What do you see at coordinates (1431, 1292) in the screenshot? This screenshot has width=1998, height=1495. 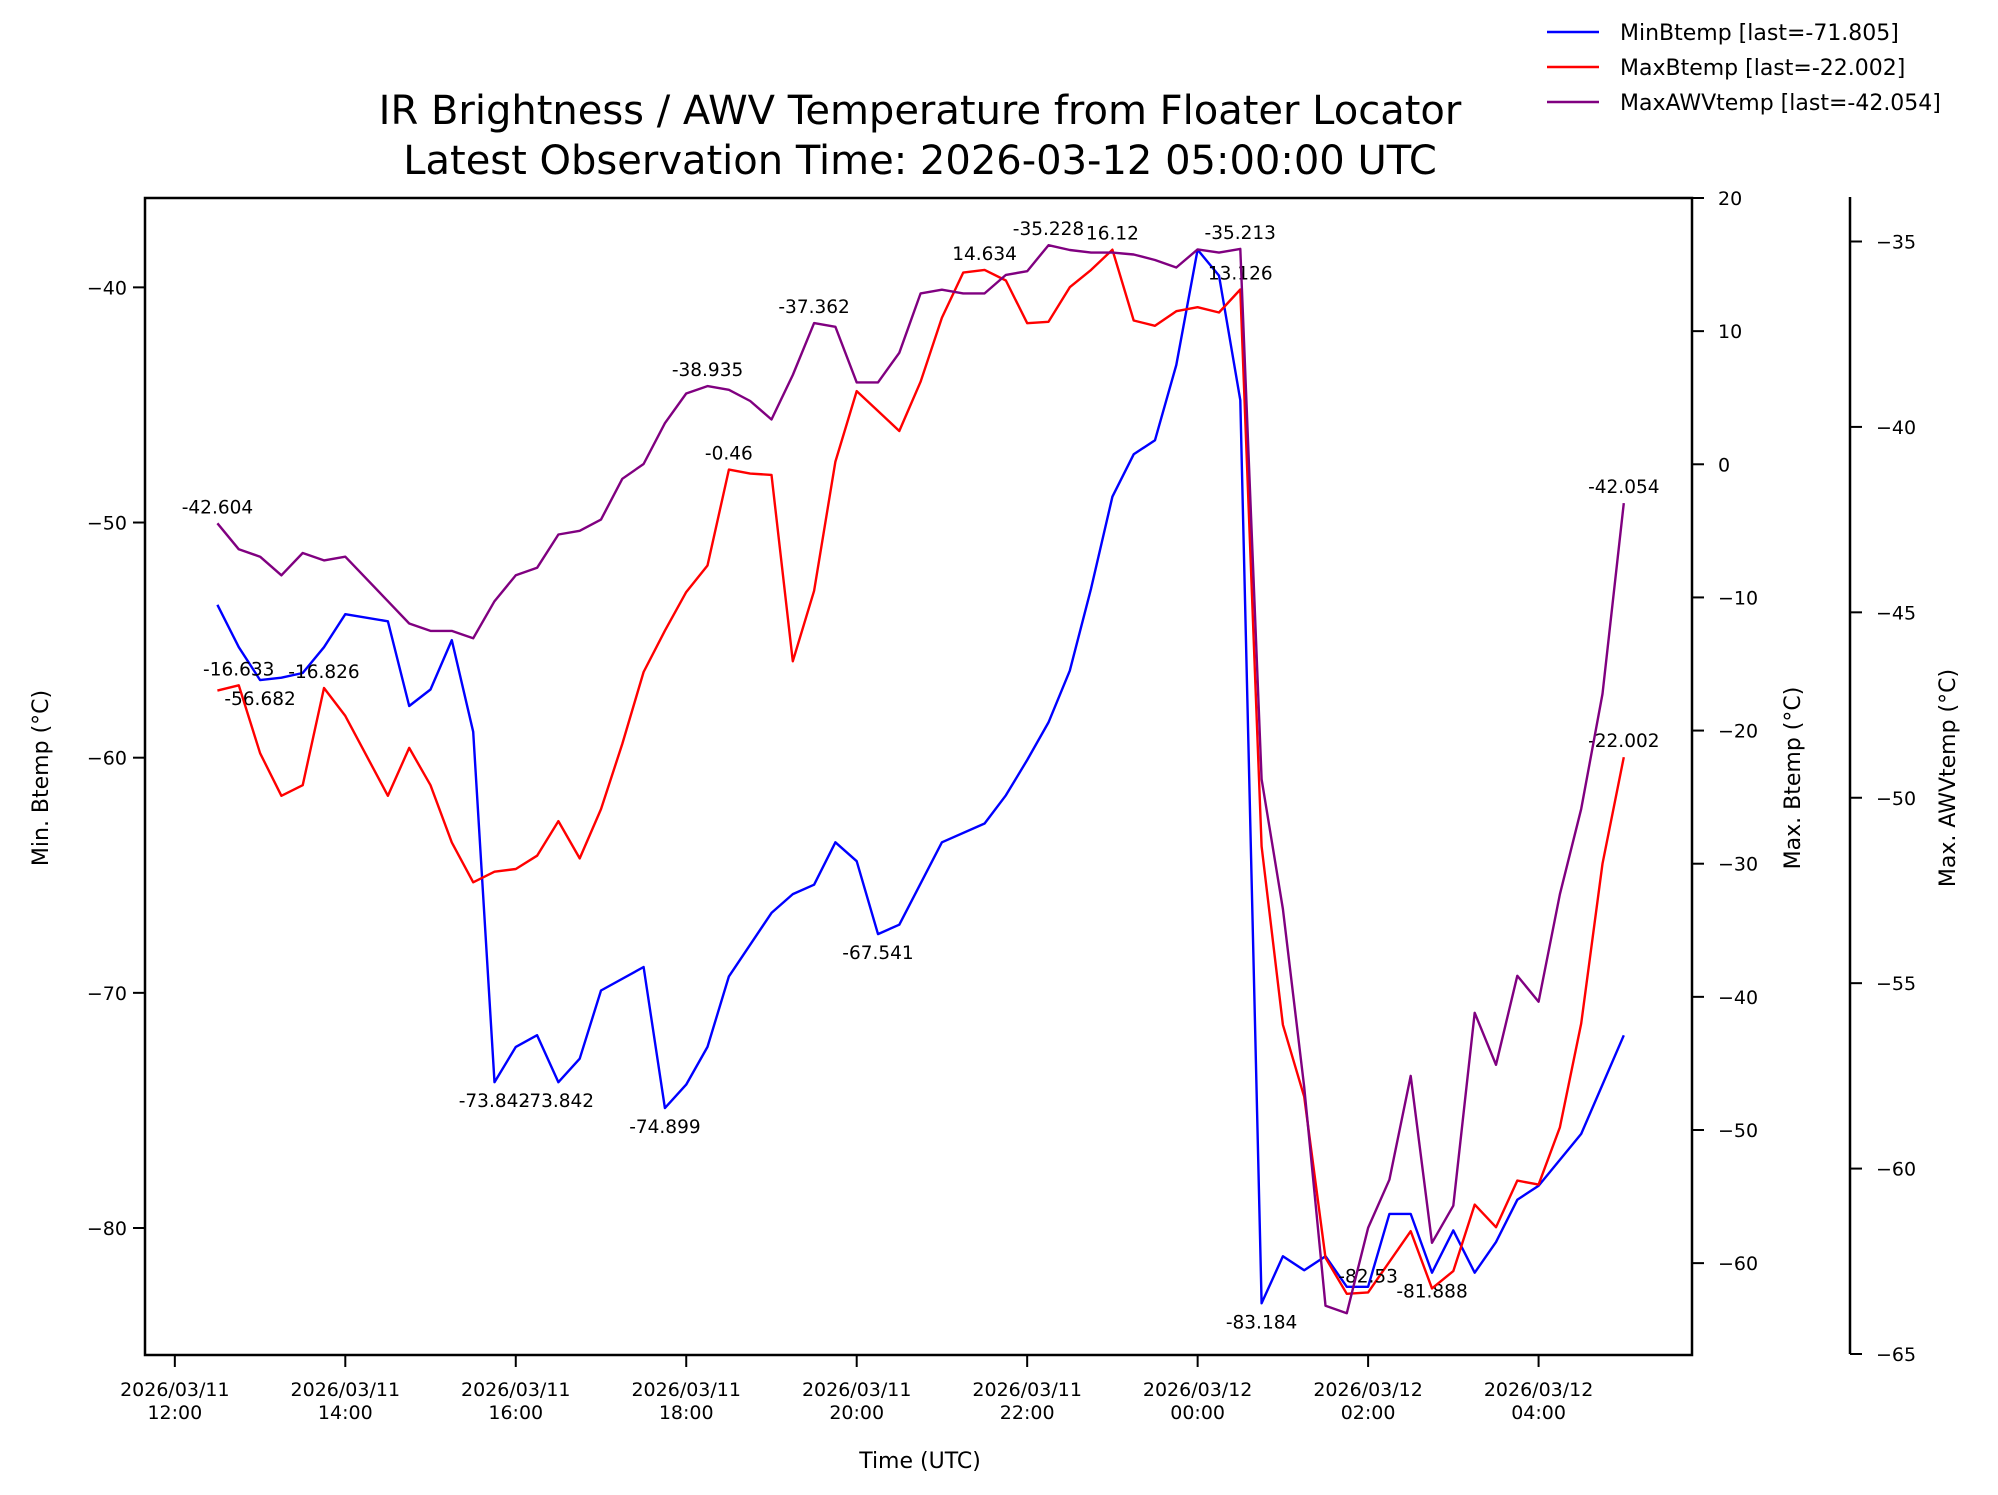 I see `data-label: -81.888` at bounding box center [1431, 1292].